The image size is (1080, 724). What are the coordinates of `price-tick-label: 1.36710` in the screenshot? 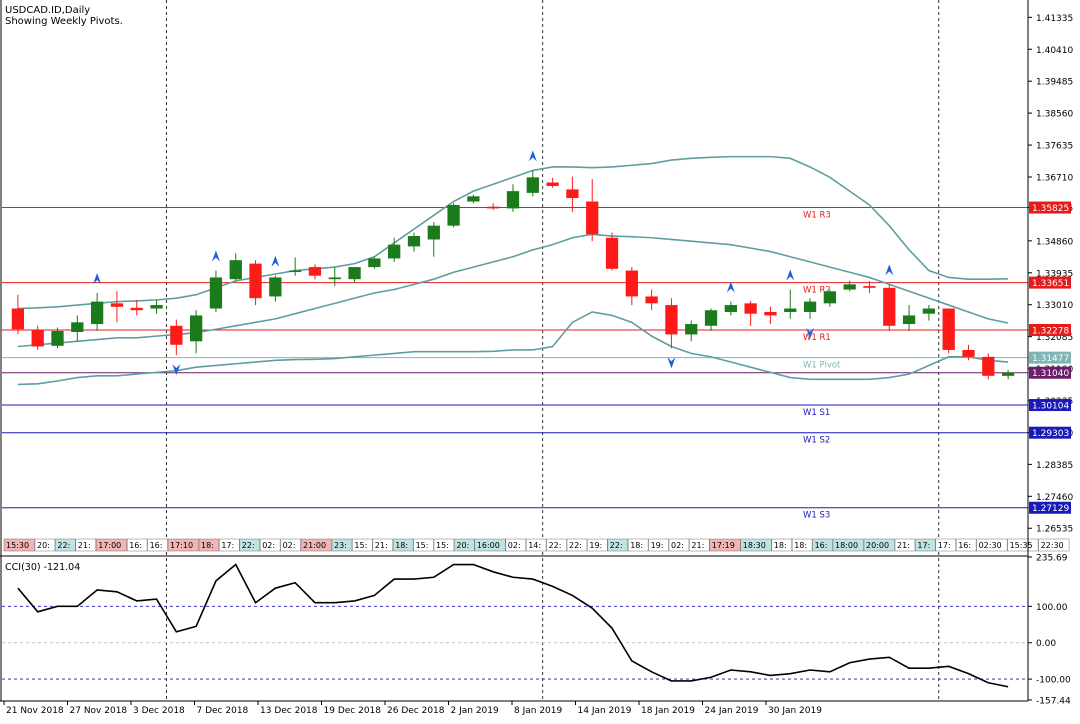 It's located at (1054, 178).